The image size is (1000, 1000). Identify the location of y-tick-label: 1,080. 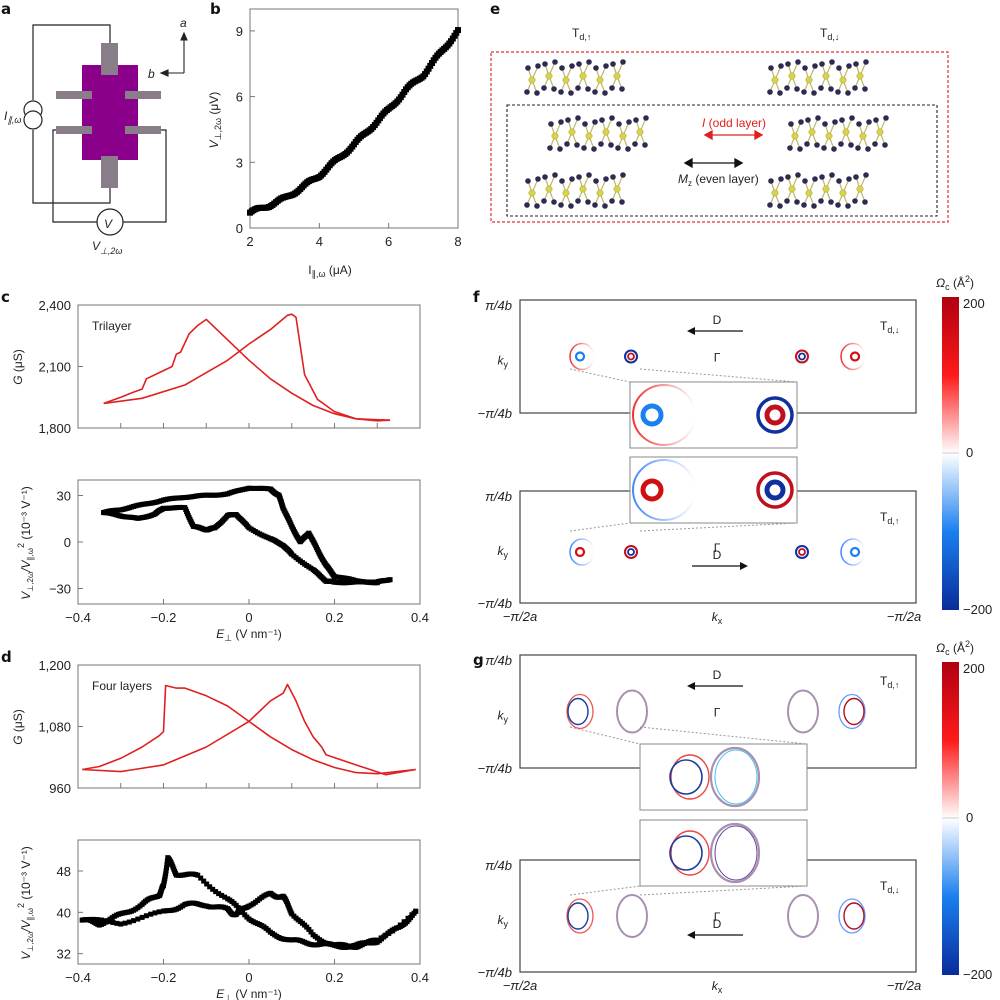
(54, 727).